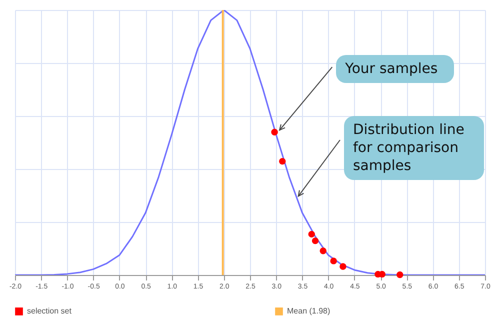  What do you see at coordinates (49, 311) in the screenshot?
I see `legend-label: selection set` at bounding box center [49, 311].